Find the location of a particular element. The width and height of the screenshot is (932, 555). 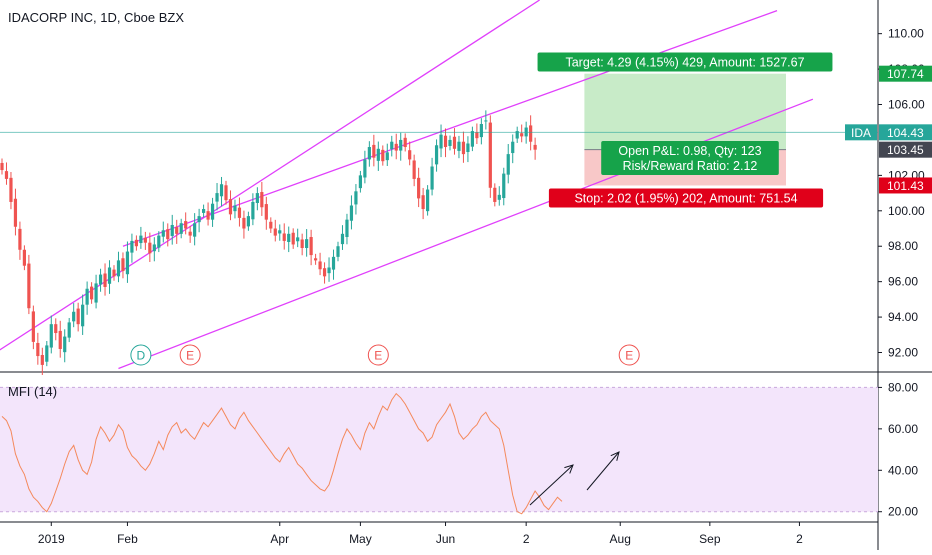

price-tick-label: 94.00 is located at coordinates (903, 317).